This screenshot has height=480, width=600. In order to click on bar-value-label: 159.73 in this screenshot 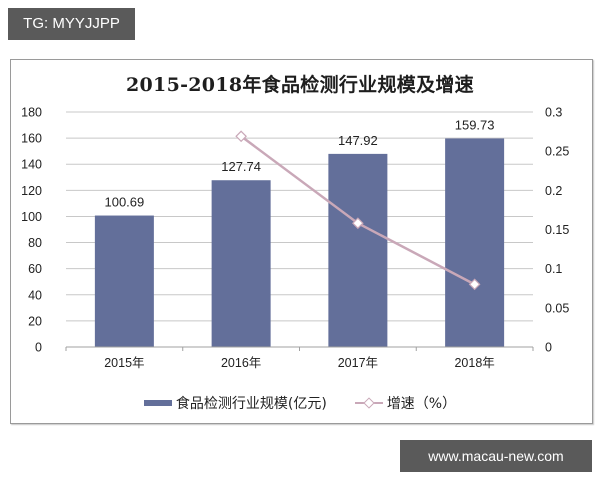, I will do `click(475, 124)`.